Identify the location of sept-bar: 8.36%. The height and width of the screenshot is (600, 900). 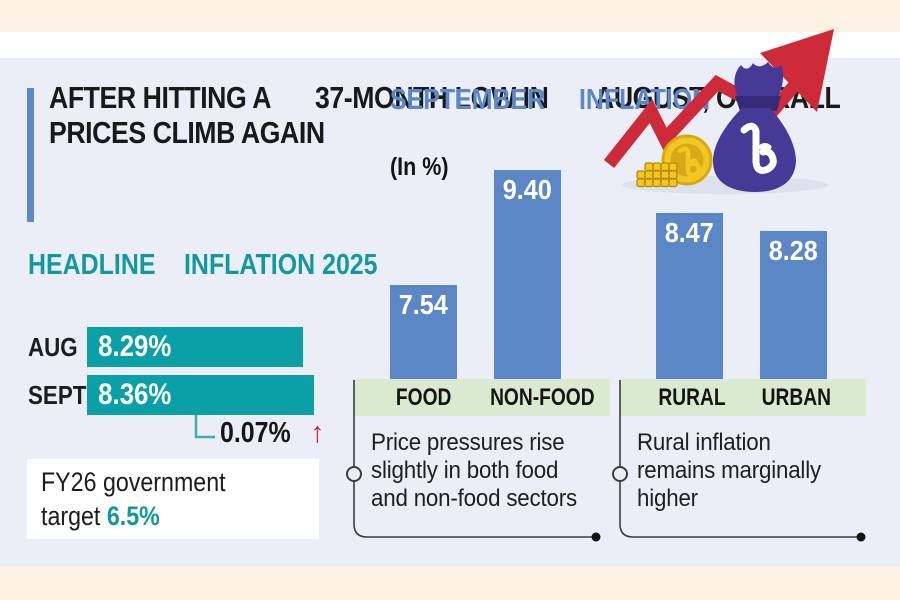
(200, 395).